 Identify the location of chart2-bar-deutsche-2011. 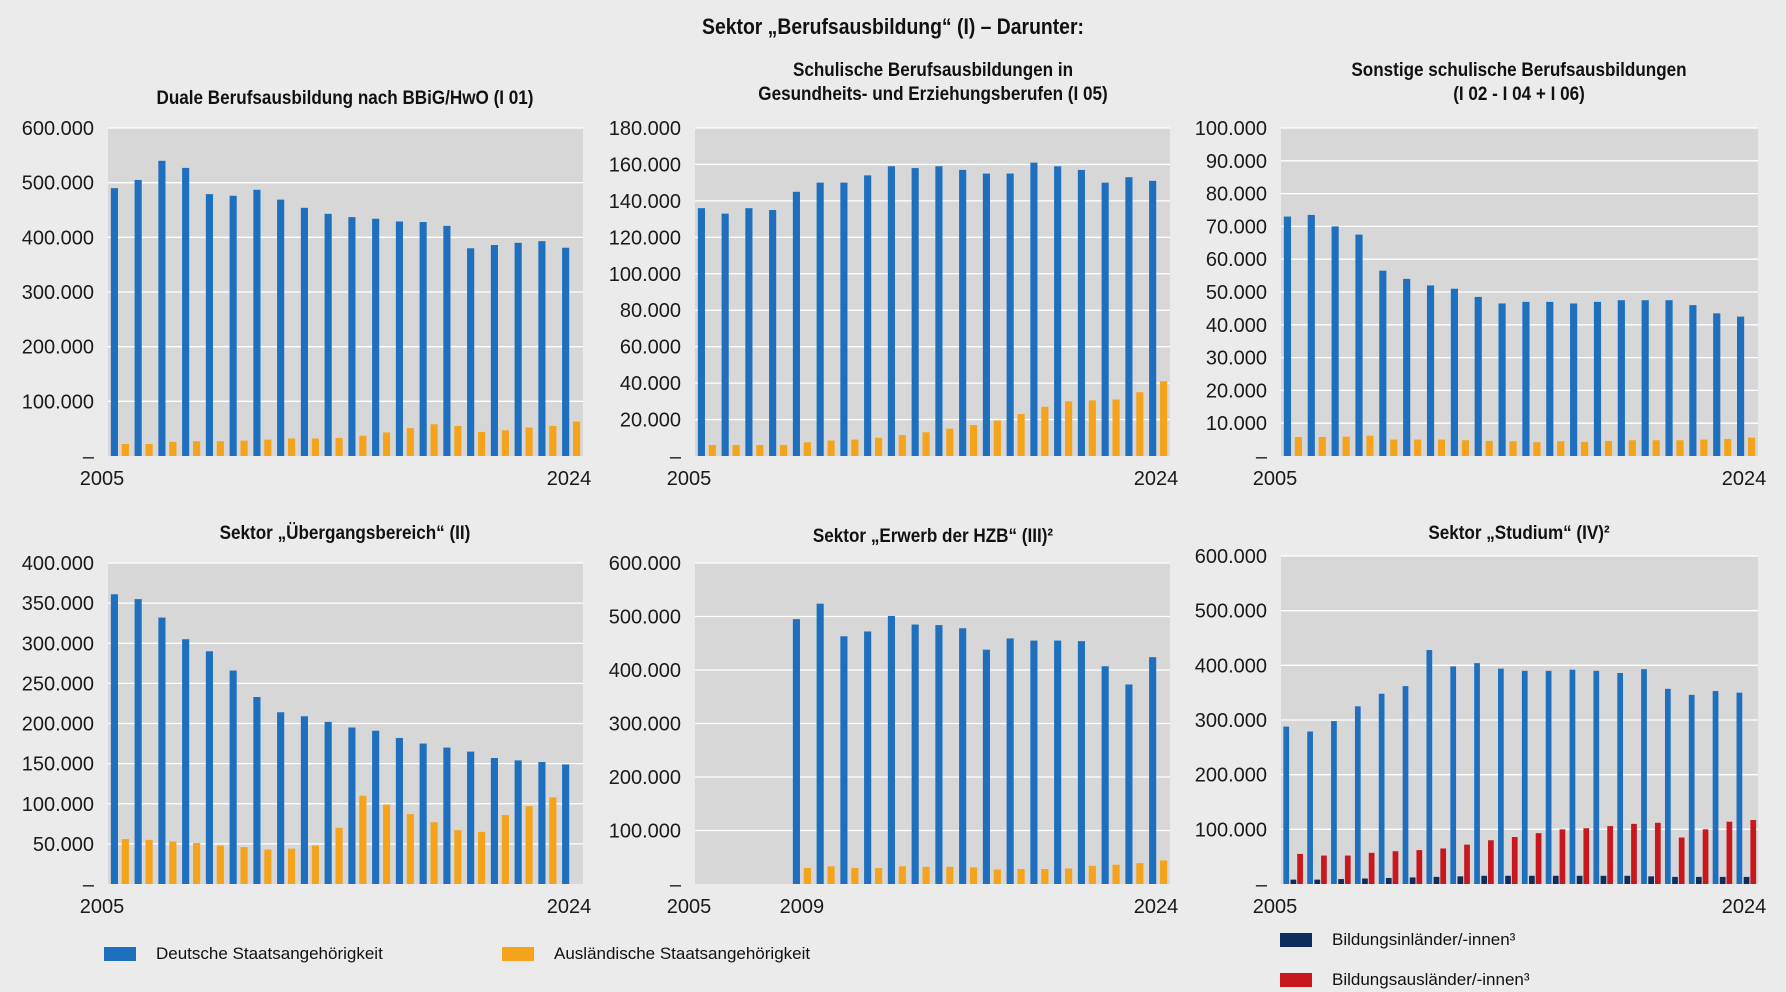
(844, 319).